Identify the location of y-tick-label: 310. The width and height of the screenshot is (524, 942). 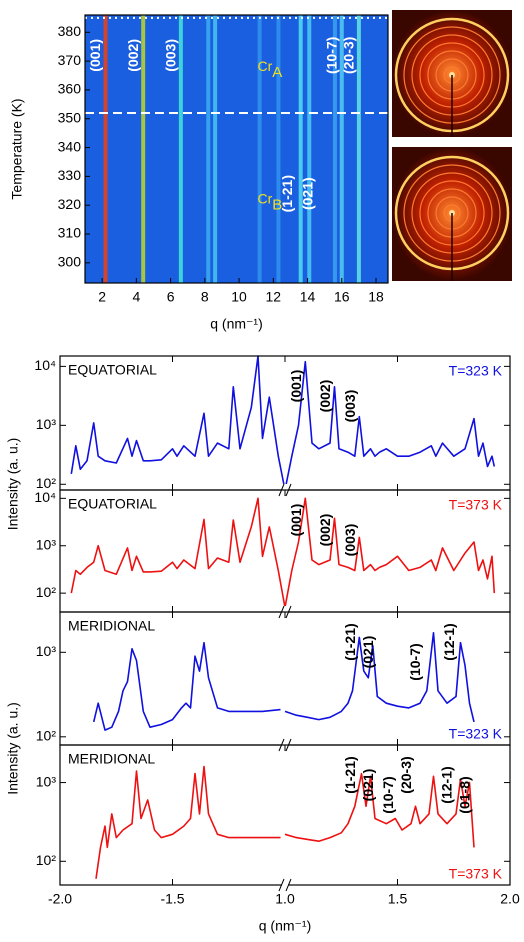
(70, 233).